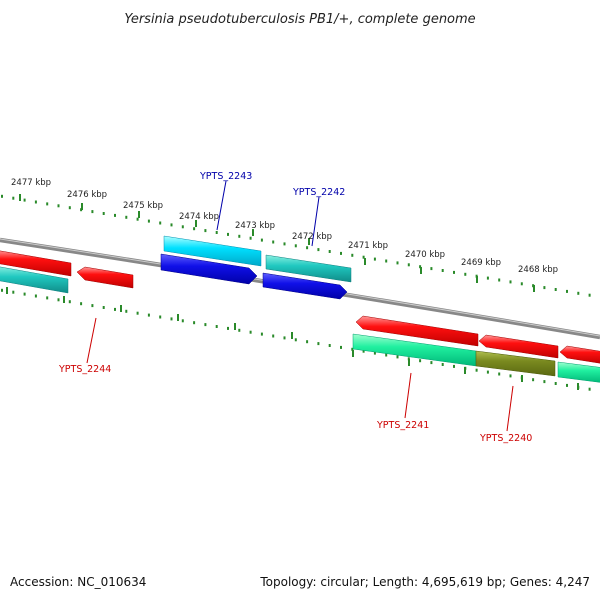  I want to click on tick-label: 2477 kbp, so click(31, 183).